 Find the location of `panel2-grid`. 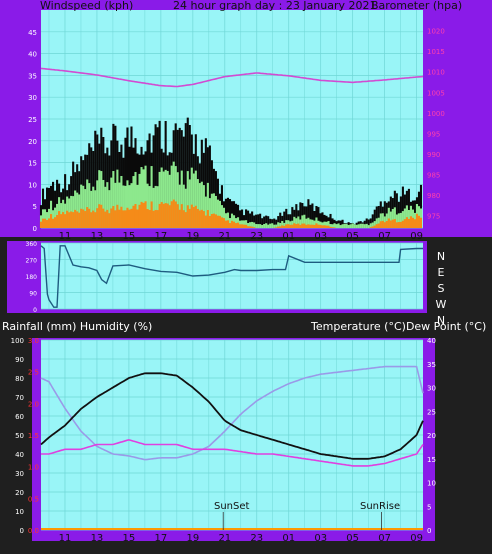

panel2-grid is located at coordinates (232, 276).